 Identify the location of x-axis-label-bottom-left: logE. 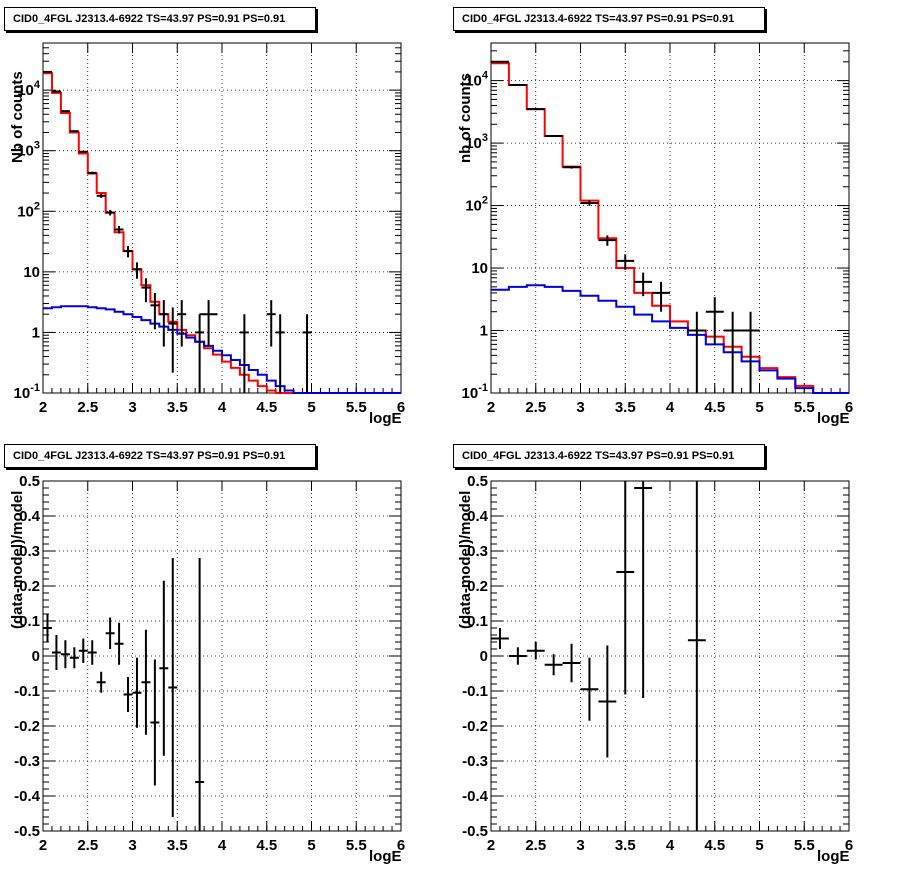
(385, 856).